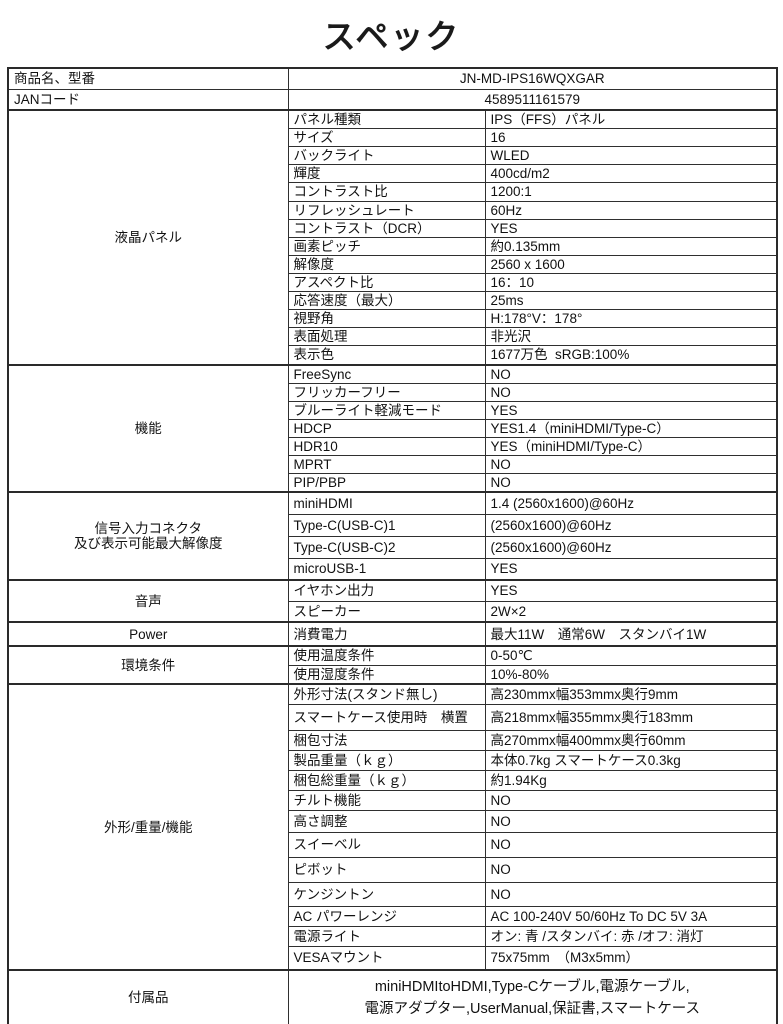 The image size is (783, 1024). What do you see at coordinates (386, 355) in the screenshot?
I see `spec-label: 表示色` at bounding box center [386, 355].